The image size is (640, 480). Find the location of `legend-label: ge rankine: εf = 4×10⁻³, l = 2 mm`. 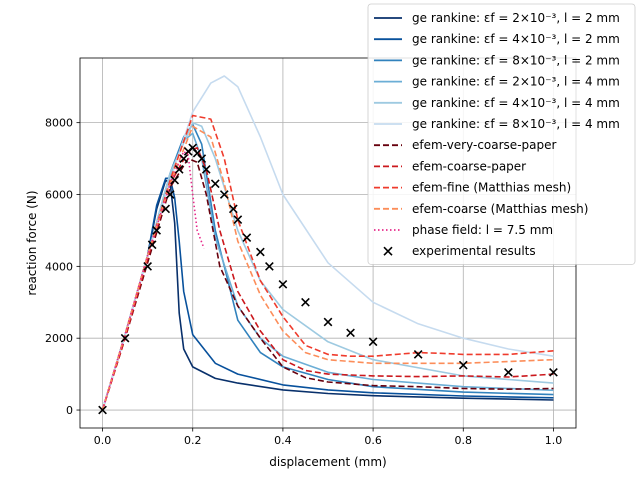

legend-label: ge rankine: εf = 4×10⁻³, l = 2 mm is located at coordinates (516, 39).